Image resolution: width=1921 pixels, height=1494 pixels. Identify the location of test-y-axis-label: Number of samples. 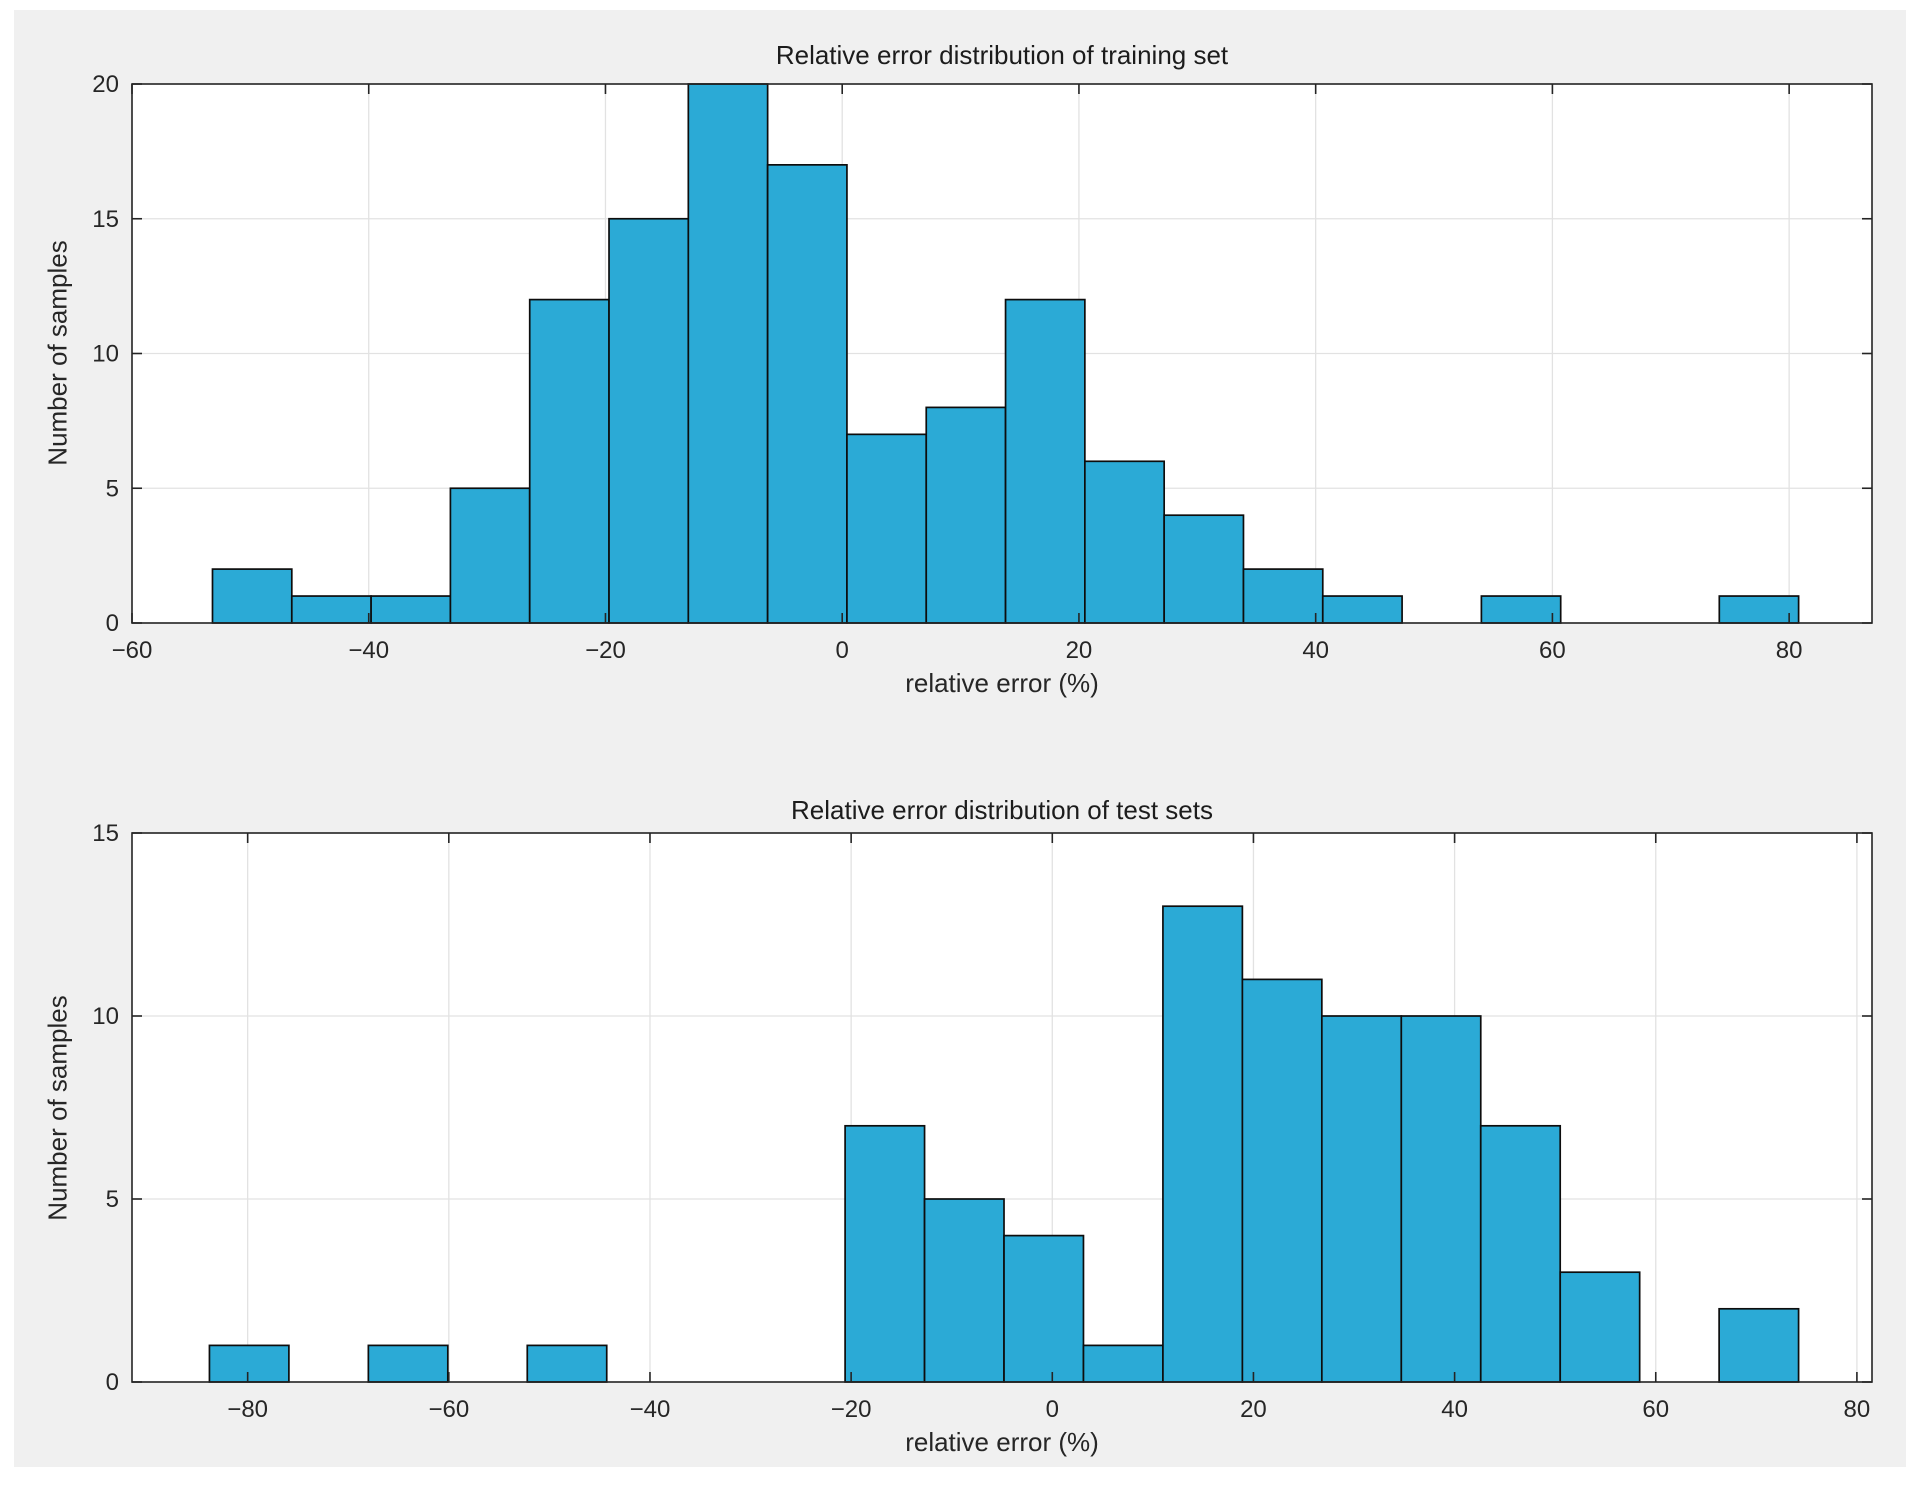
(57, 1108).